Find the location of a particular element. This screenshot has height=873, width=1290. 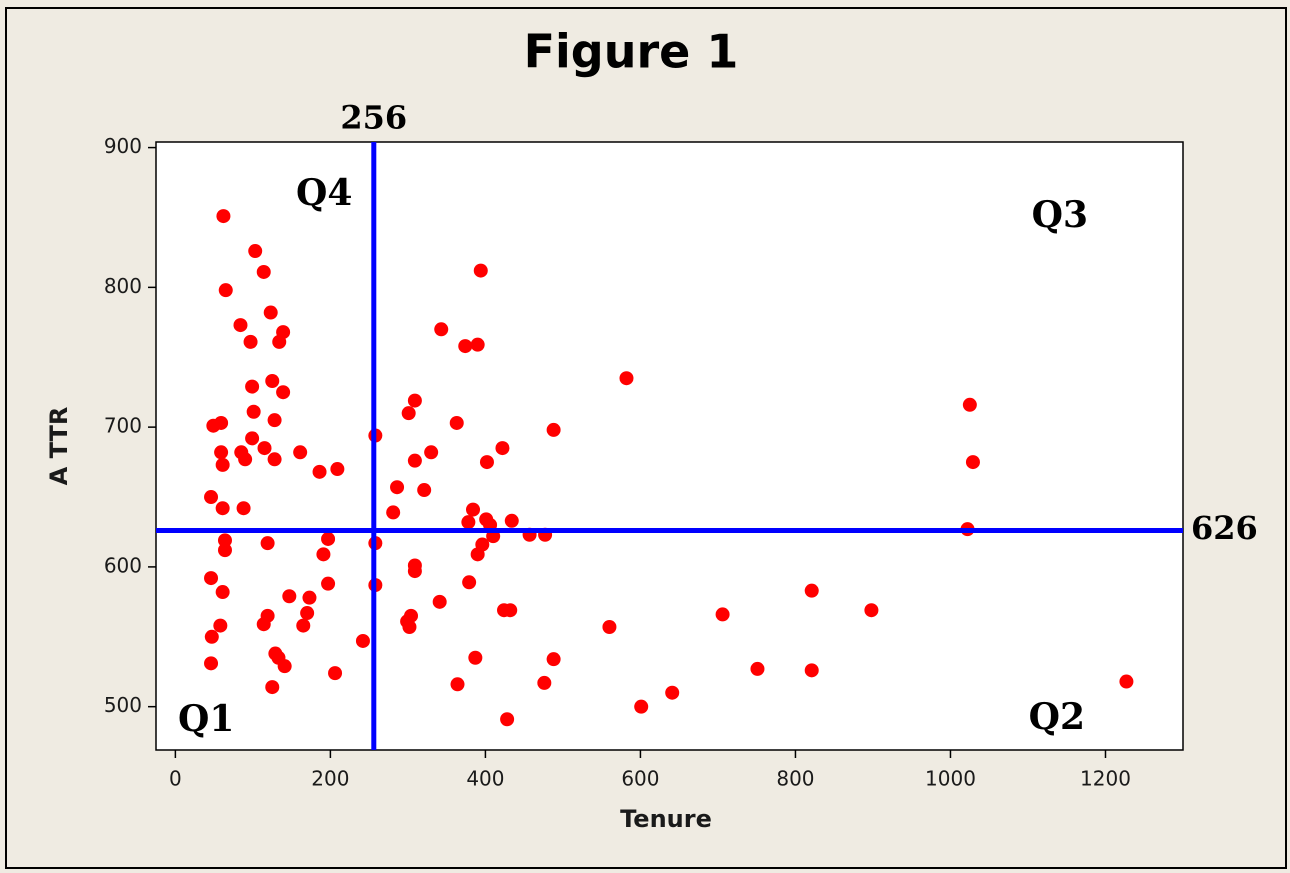

x-tick-label: 1000 is located at coordinates (950, 779).